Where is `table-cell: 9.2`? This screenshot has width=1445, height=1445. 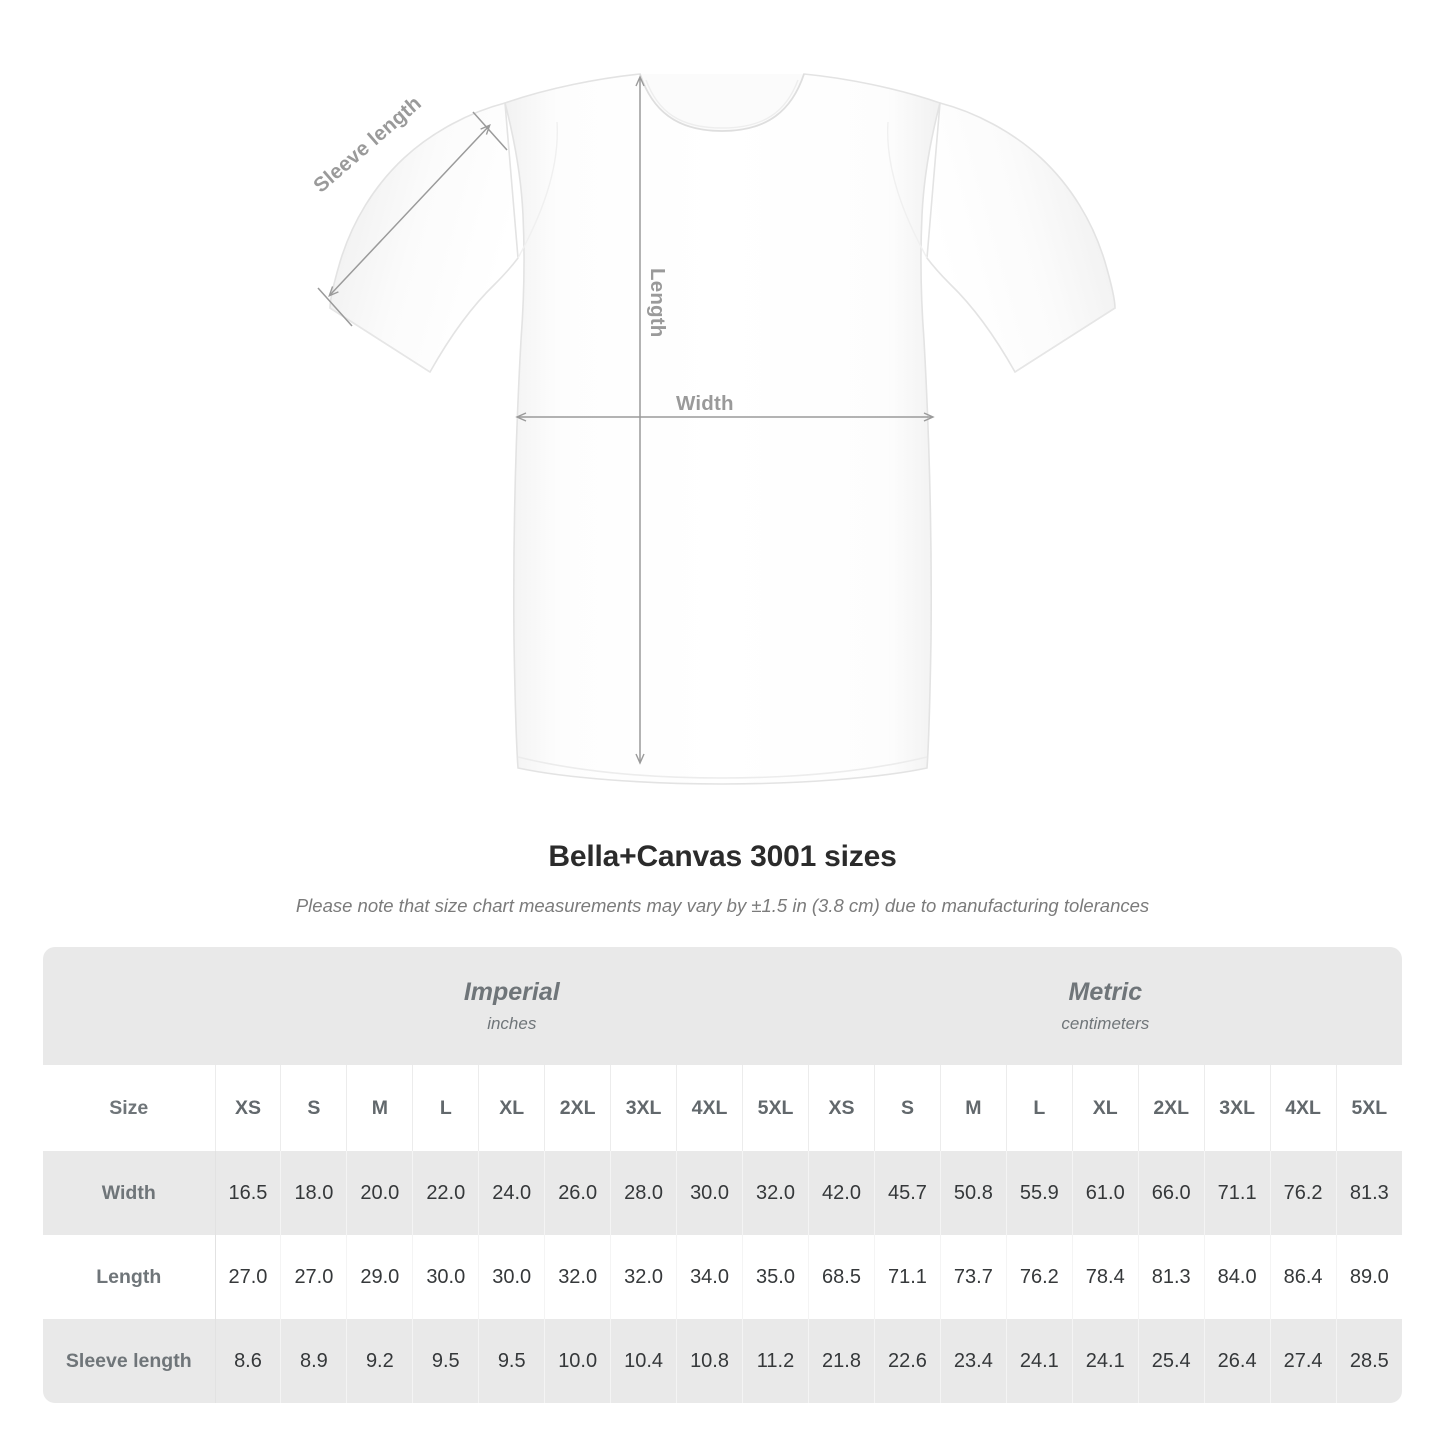
table-cell: 9.2 is located at coordinates (379, 1361).